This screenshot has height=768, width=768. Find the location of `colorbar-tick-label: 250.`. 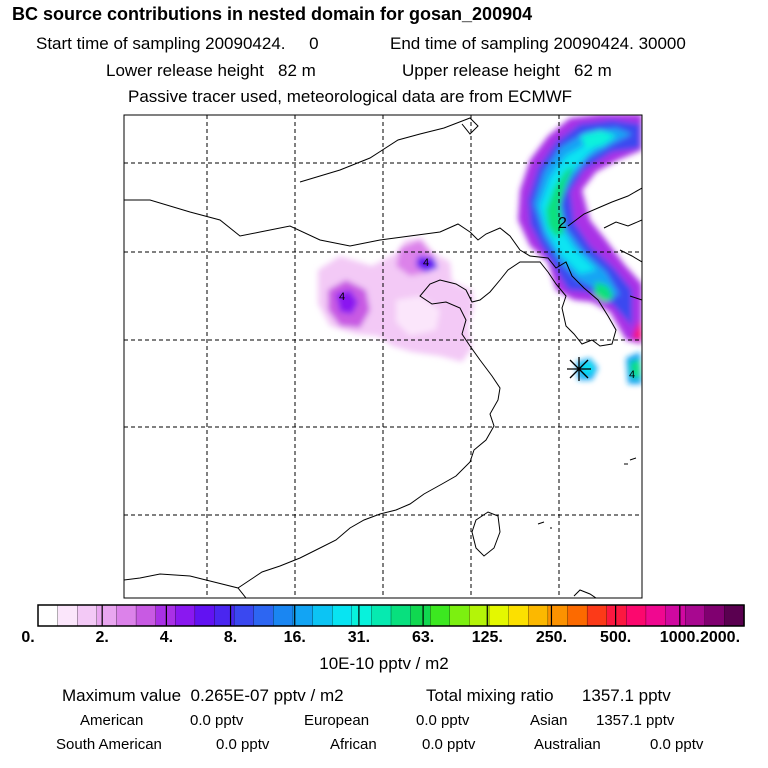

colorbar-tick-label: 250. is located at coordinates (551, 637).